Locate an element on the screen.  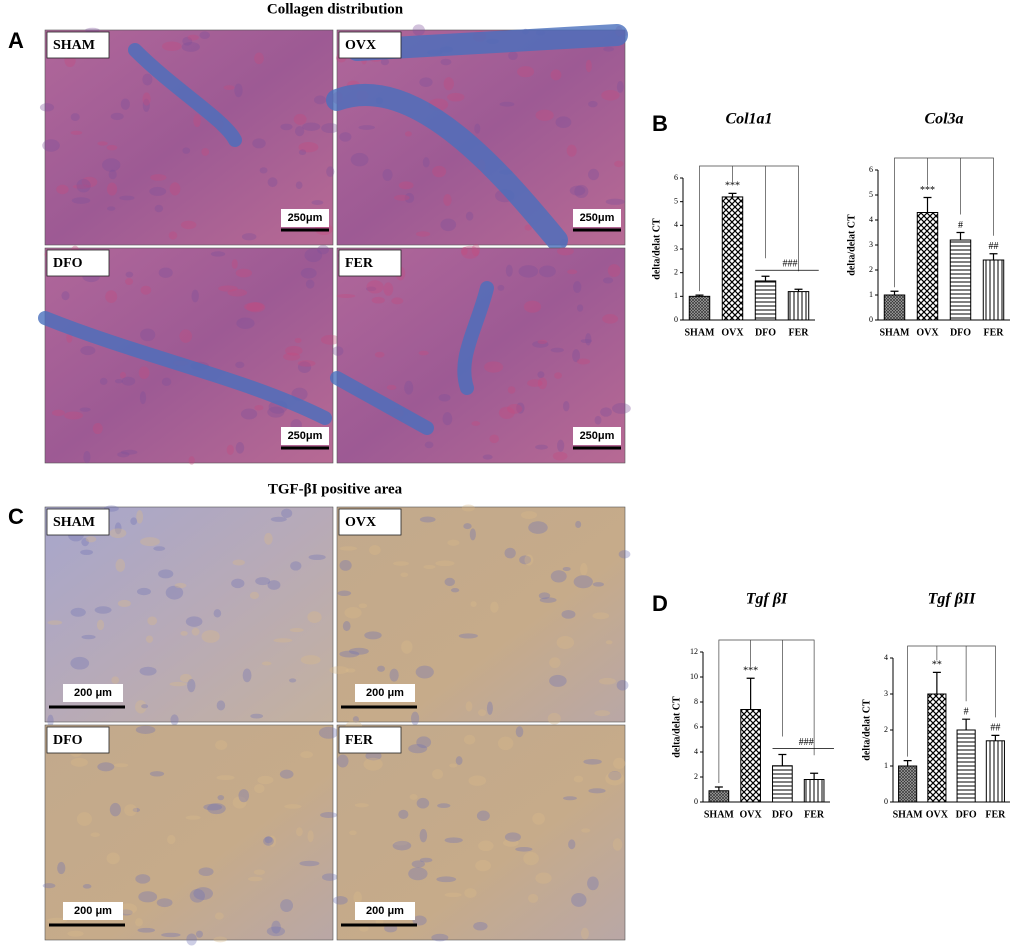
y-tick-label: 6 is located at coordinates (871, 169).